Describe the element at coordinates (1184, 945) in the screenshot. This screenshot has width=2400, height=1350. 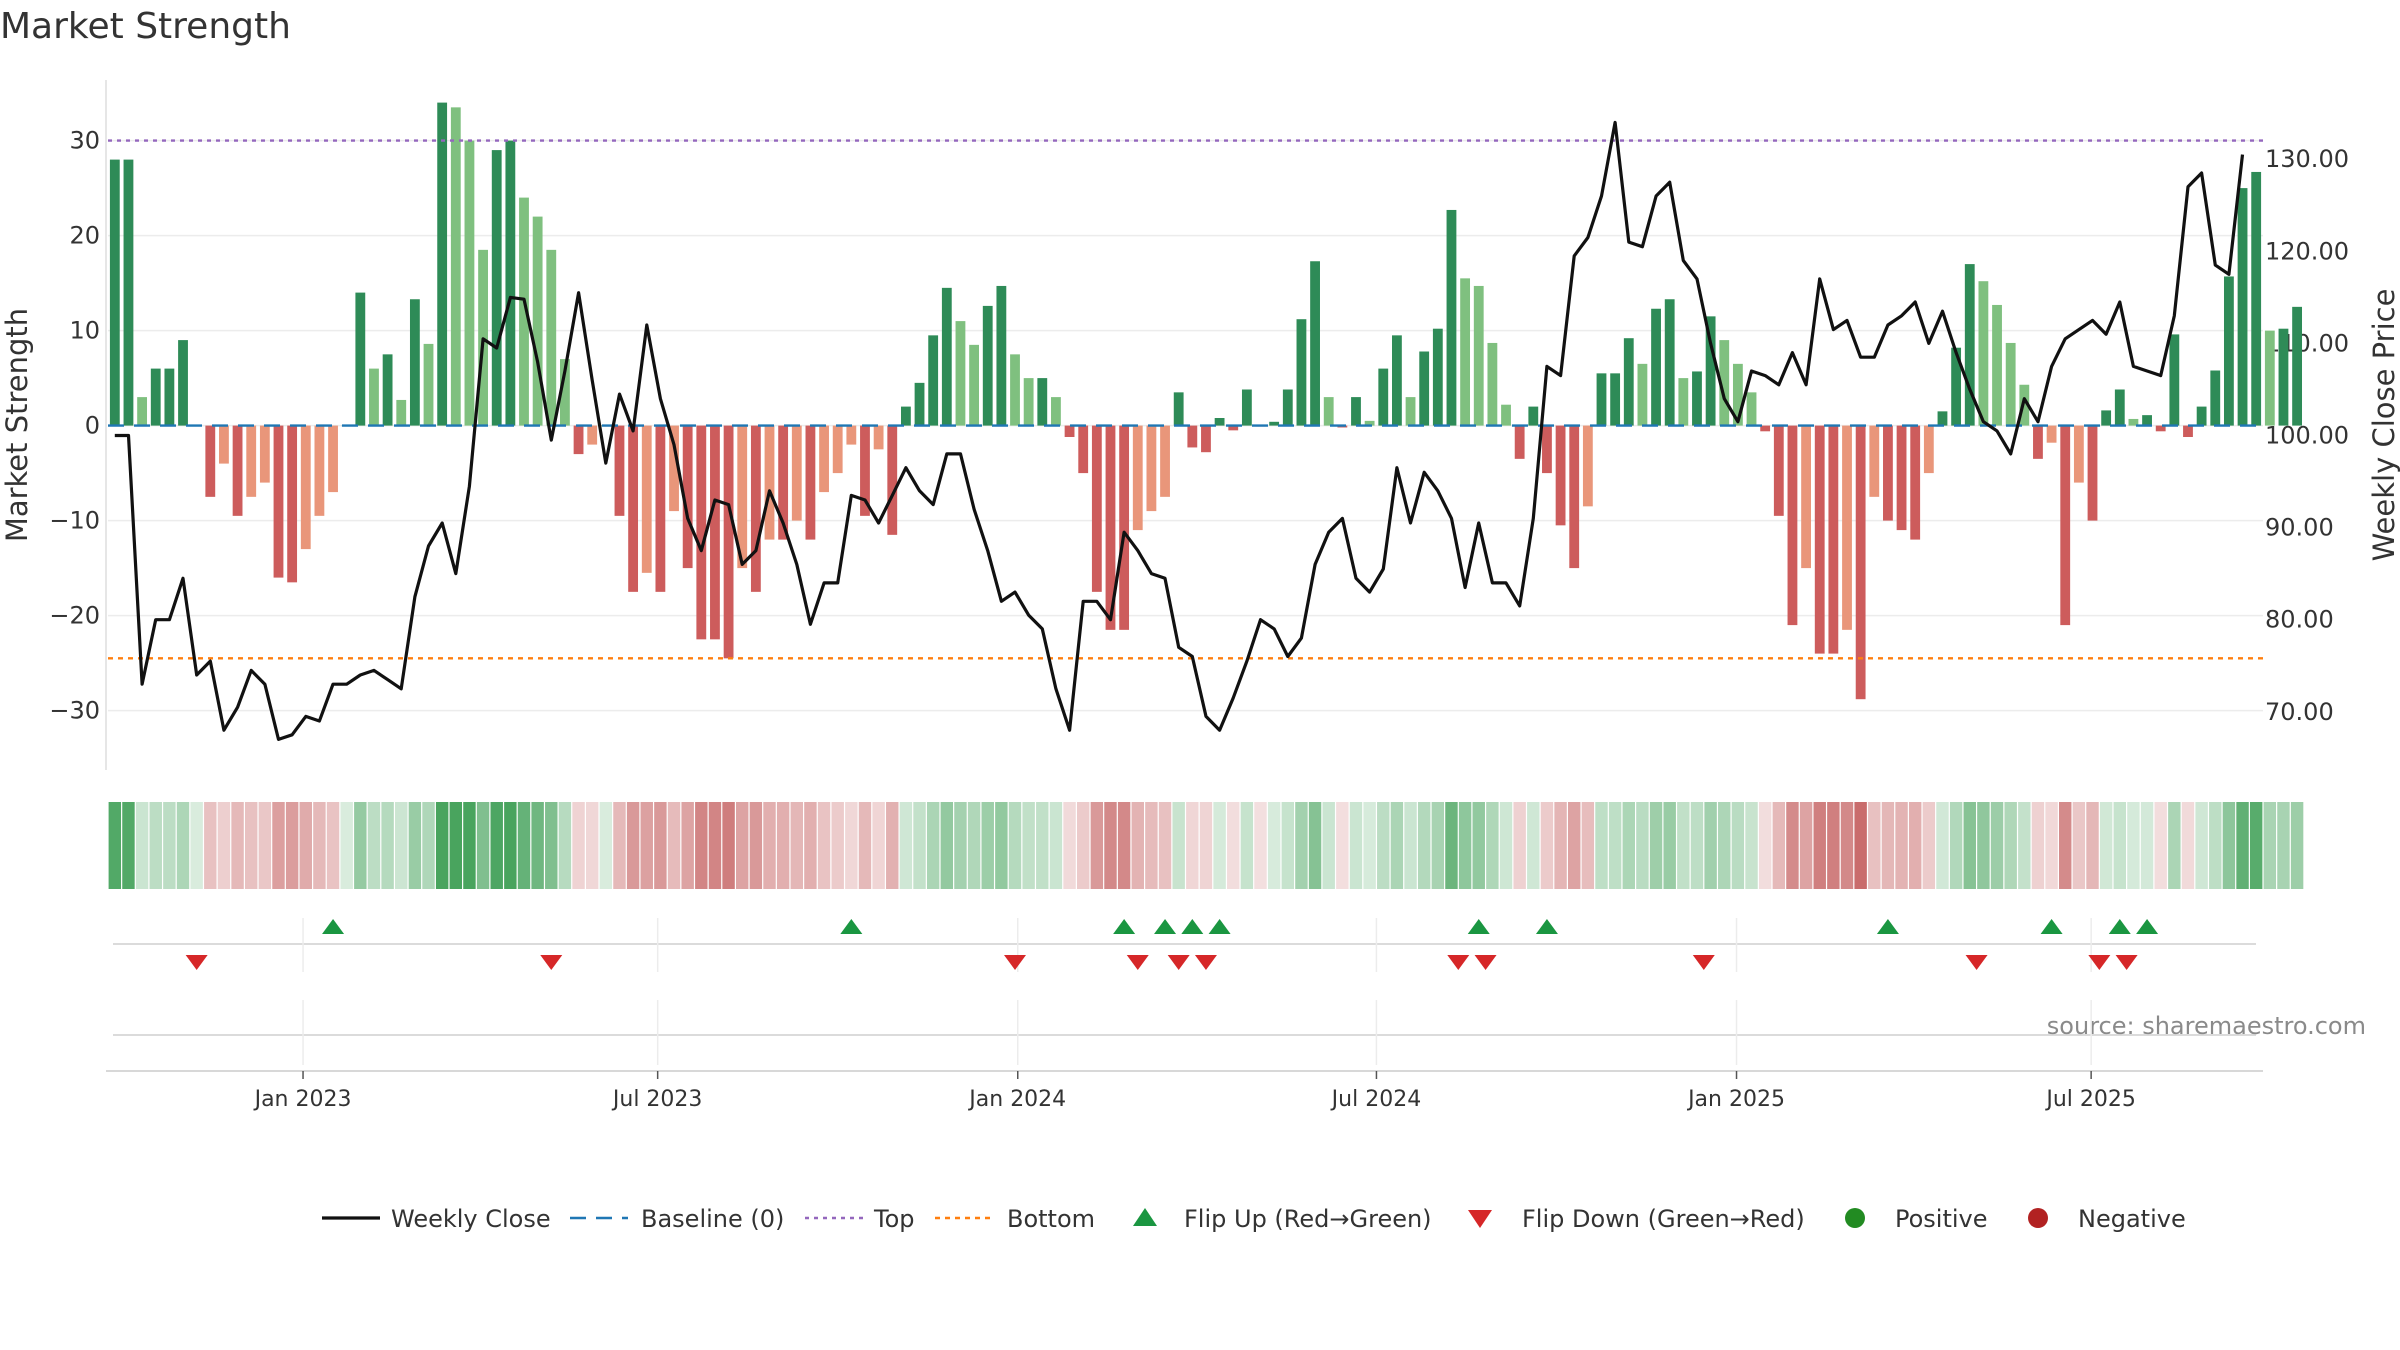
I see `flip-panel` at that location.